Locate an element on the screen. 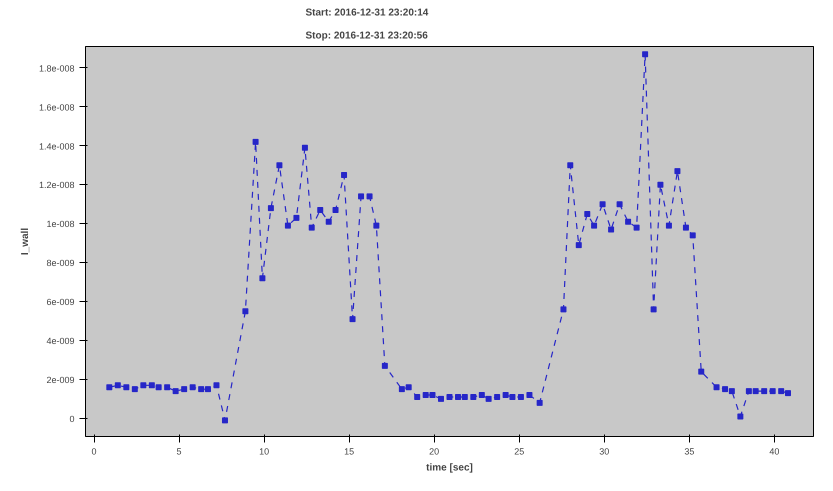 Image resolution: width=833 pixels, height=491 pixels. y-tick-label: 2e-009 is located at coordinates (60, 379).